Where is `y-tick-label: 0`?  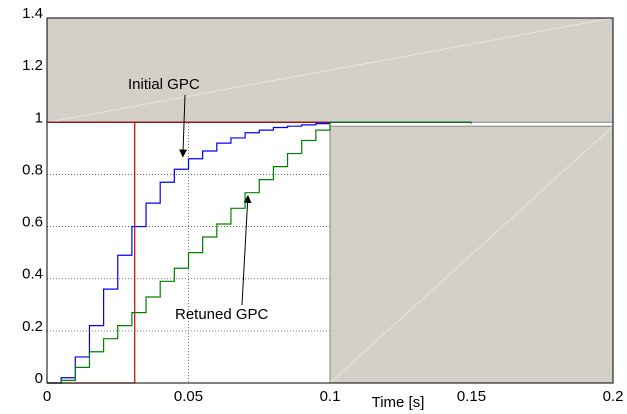
y-tick-label: 0 is located at coordinates (39, 378).